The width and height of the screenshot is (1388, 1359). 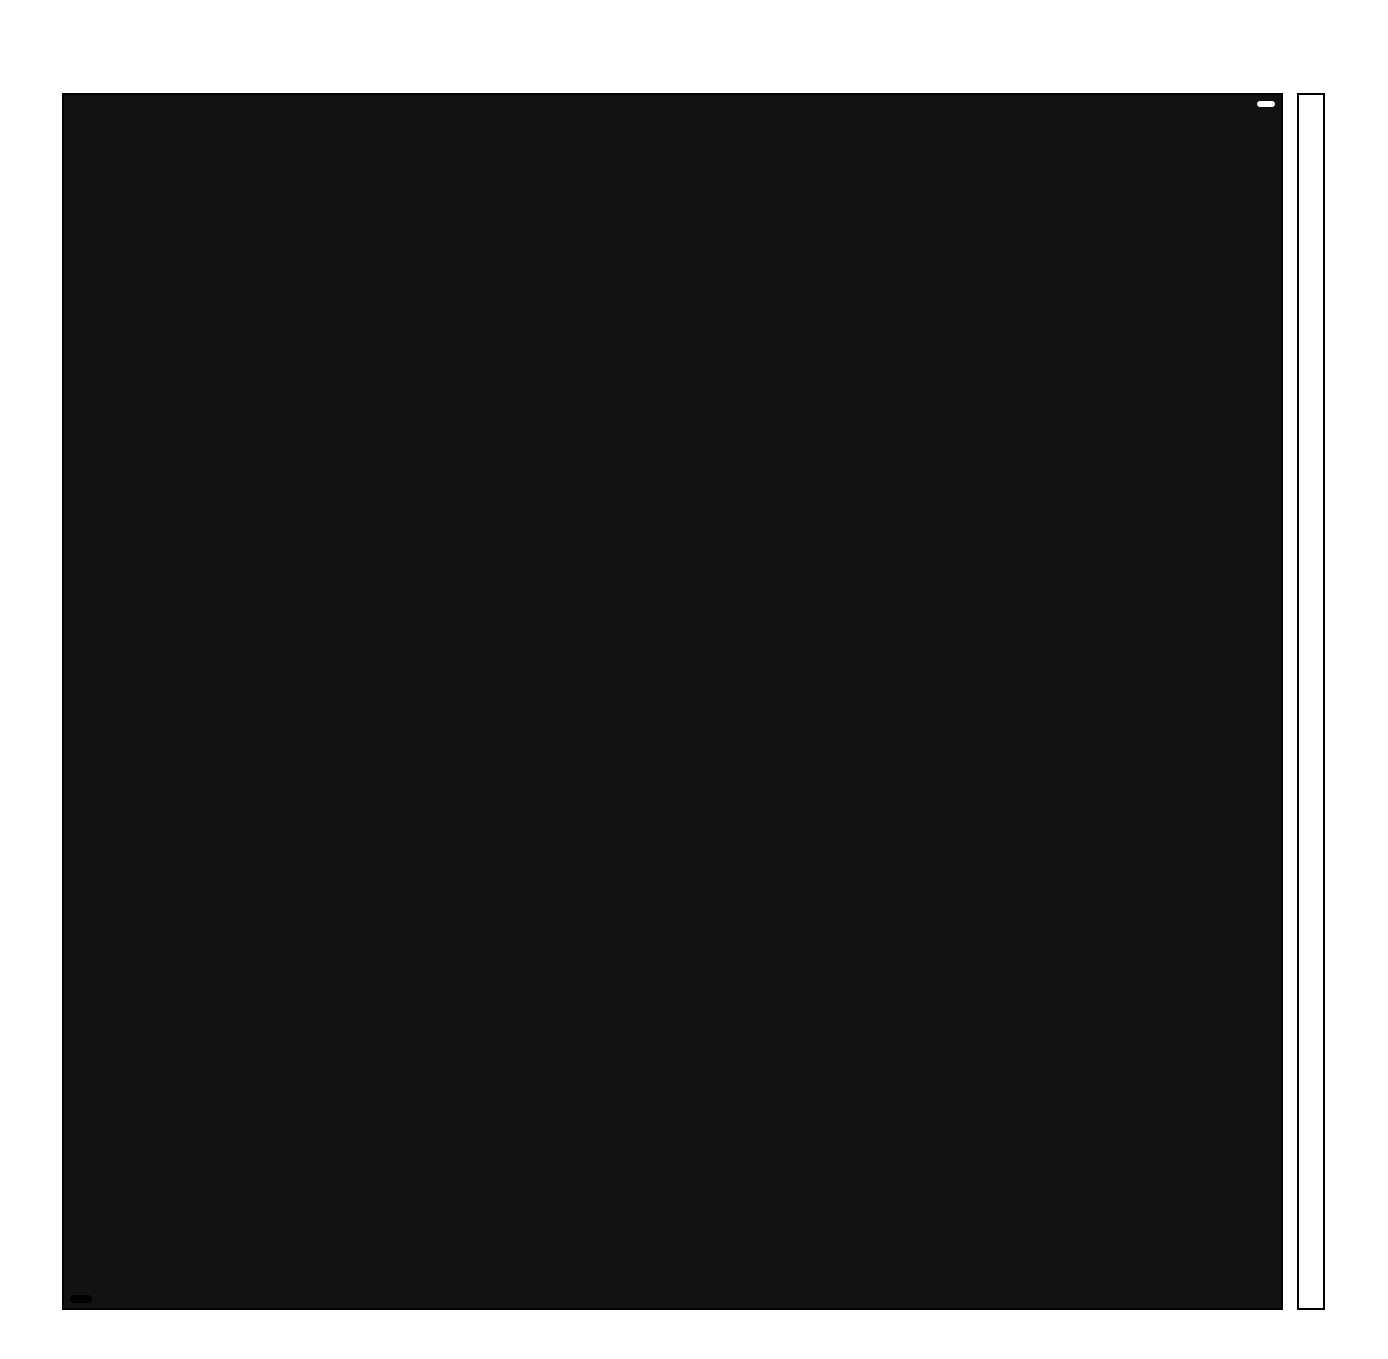 What do you see at coordinates (1266, 104) in the screenshot?
I see `eumetsat-copyright-badge` at bounding box center [1266, 104].